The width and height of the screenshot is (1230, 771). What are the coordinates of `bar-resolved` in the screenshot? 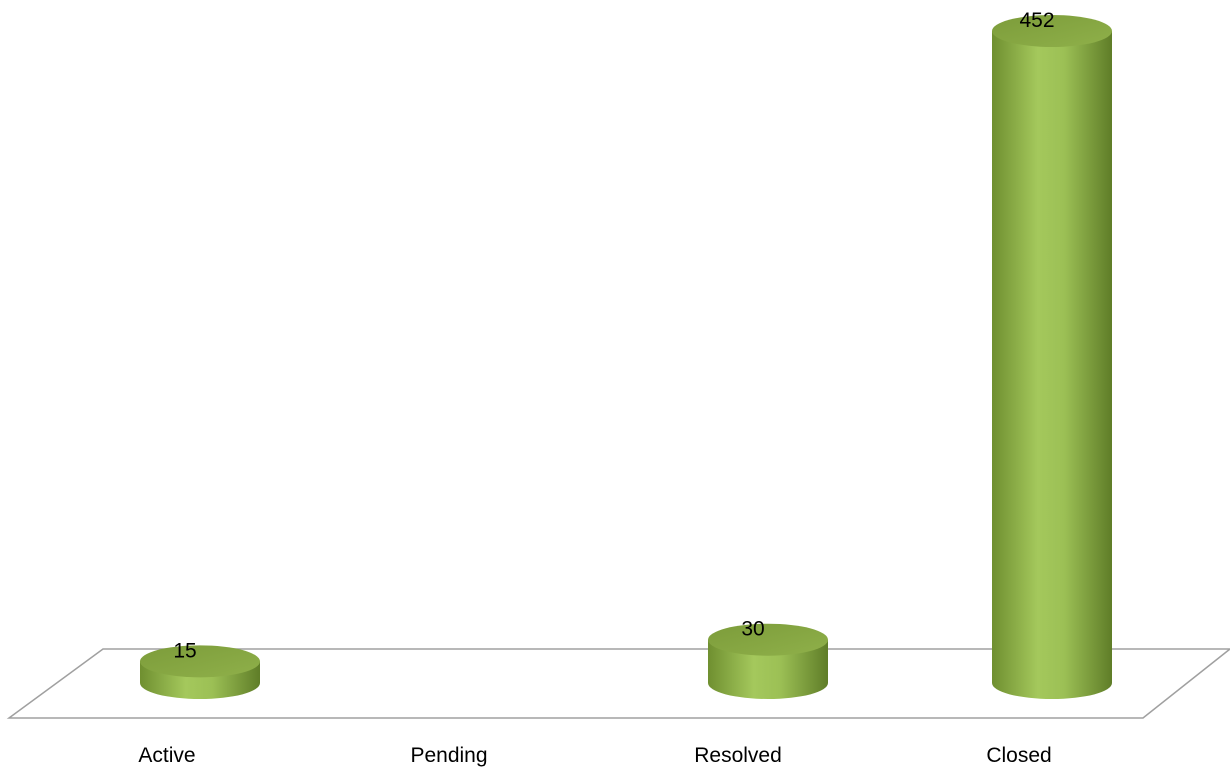 It's located at (768, 661).